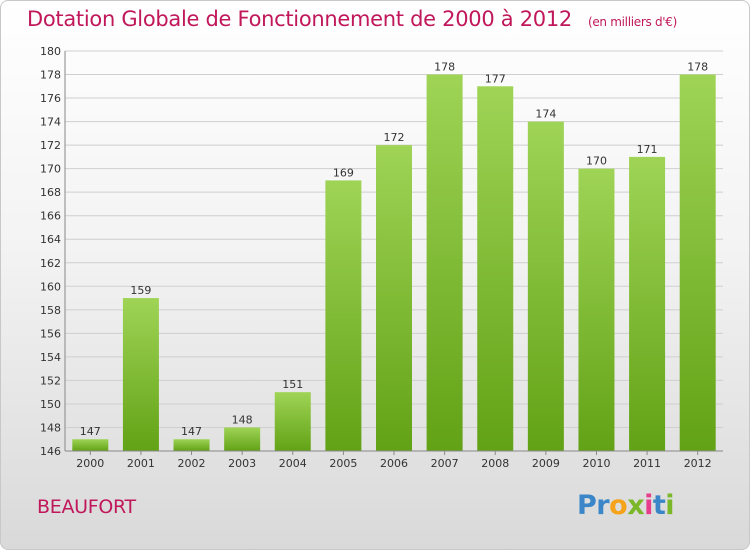 This screenshot has height=550, width=750. I want to click on y-tick-label: 146, so click(50, 451).